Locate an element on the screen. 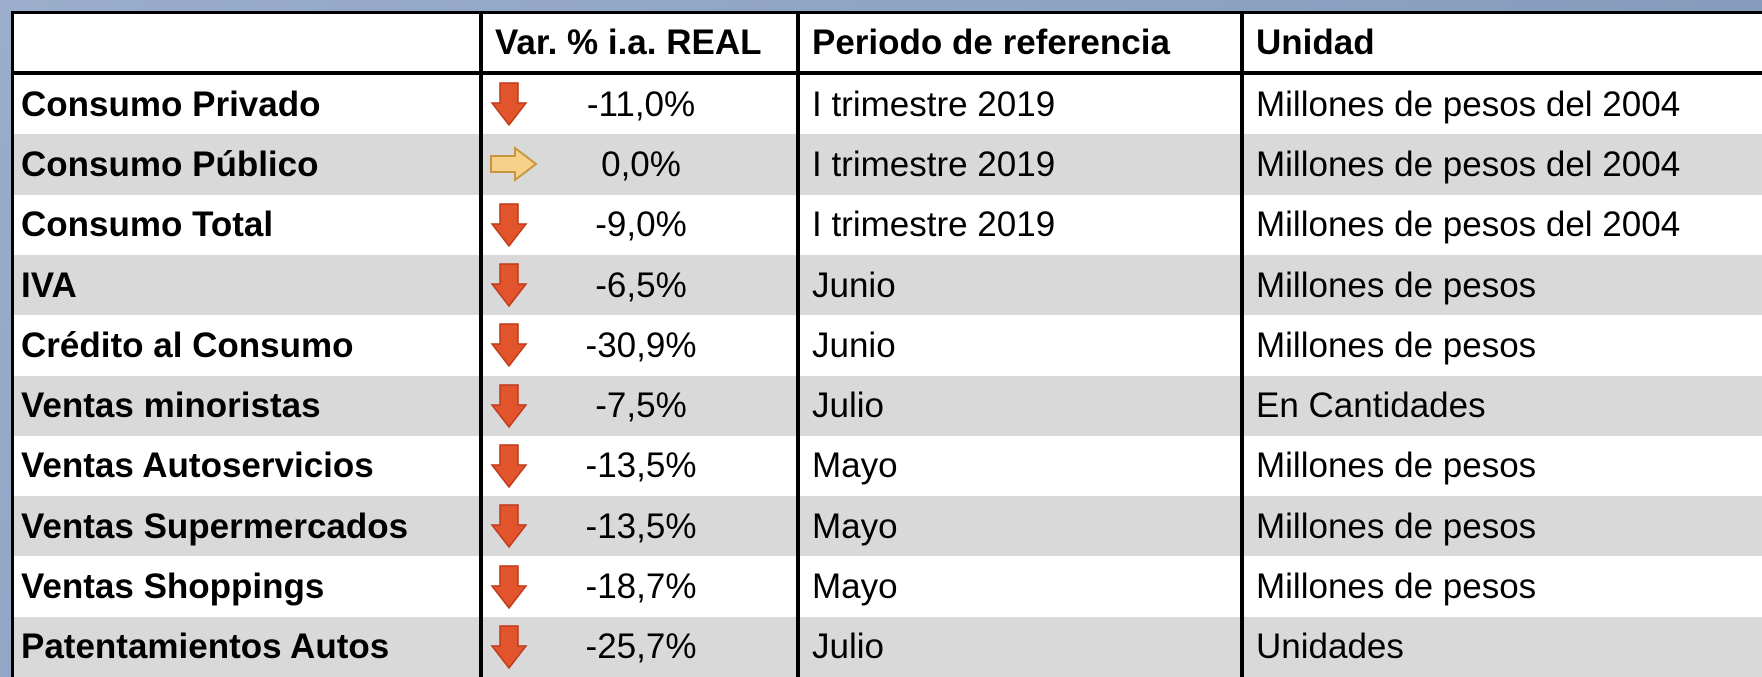 This screenshot has width=1762, height=677. header-border is located at coordinates (886, 73).